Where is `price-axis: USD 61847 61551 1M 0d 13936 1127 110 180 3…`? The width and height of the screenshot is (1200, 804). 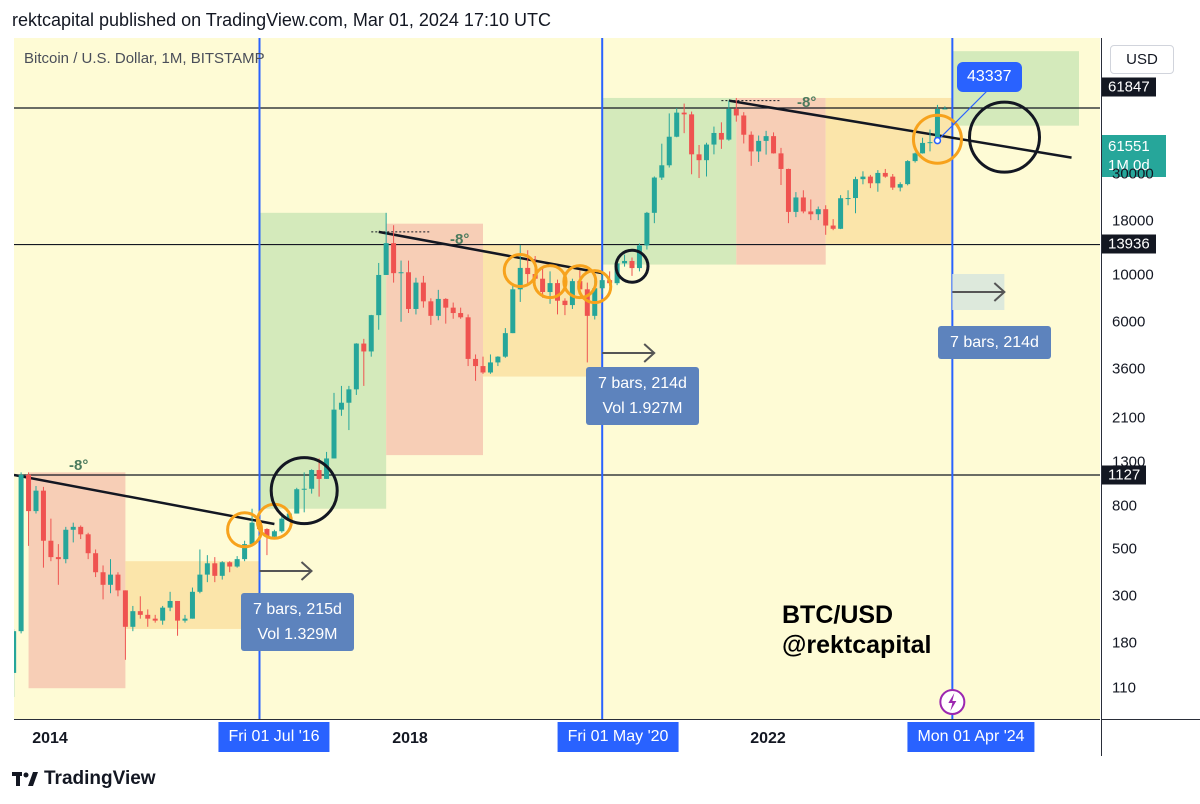
price-axis: USD 61847 61551 1M 0d 13936 1127 110 180 3… is located at coordinates (1150, 378).